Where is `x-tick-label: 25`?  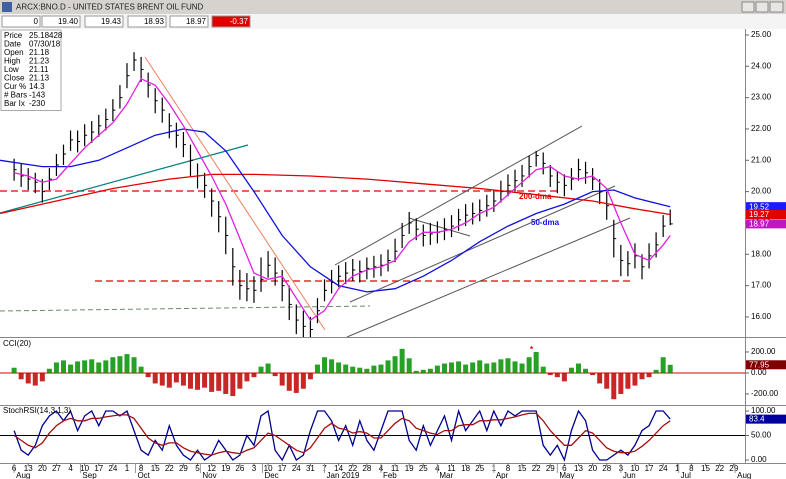 x-tick-label: 25 is located at coordinates (423, 468).